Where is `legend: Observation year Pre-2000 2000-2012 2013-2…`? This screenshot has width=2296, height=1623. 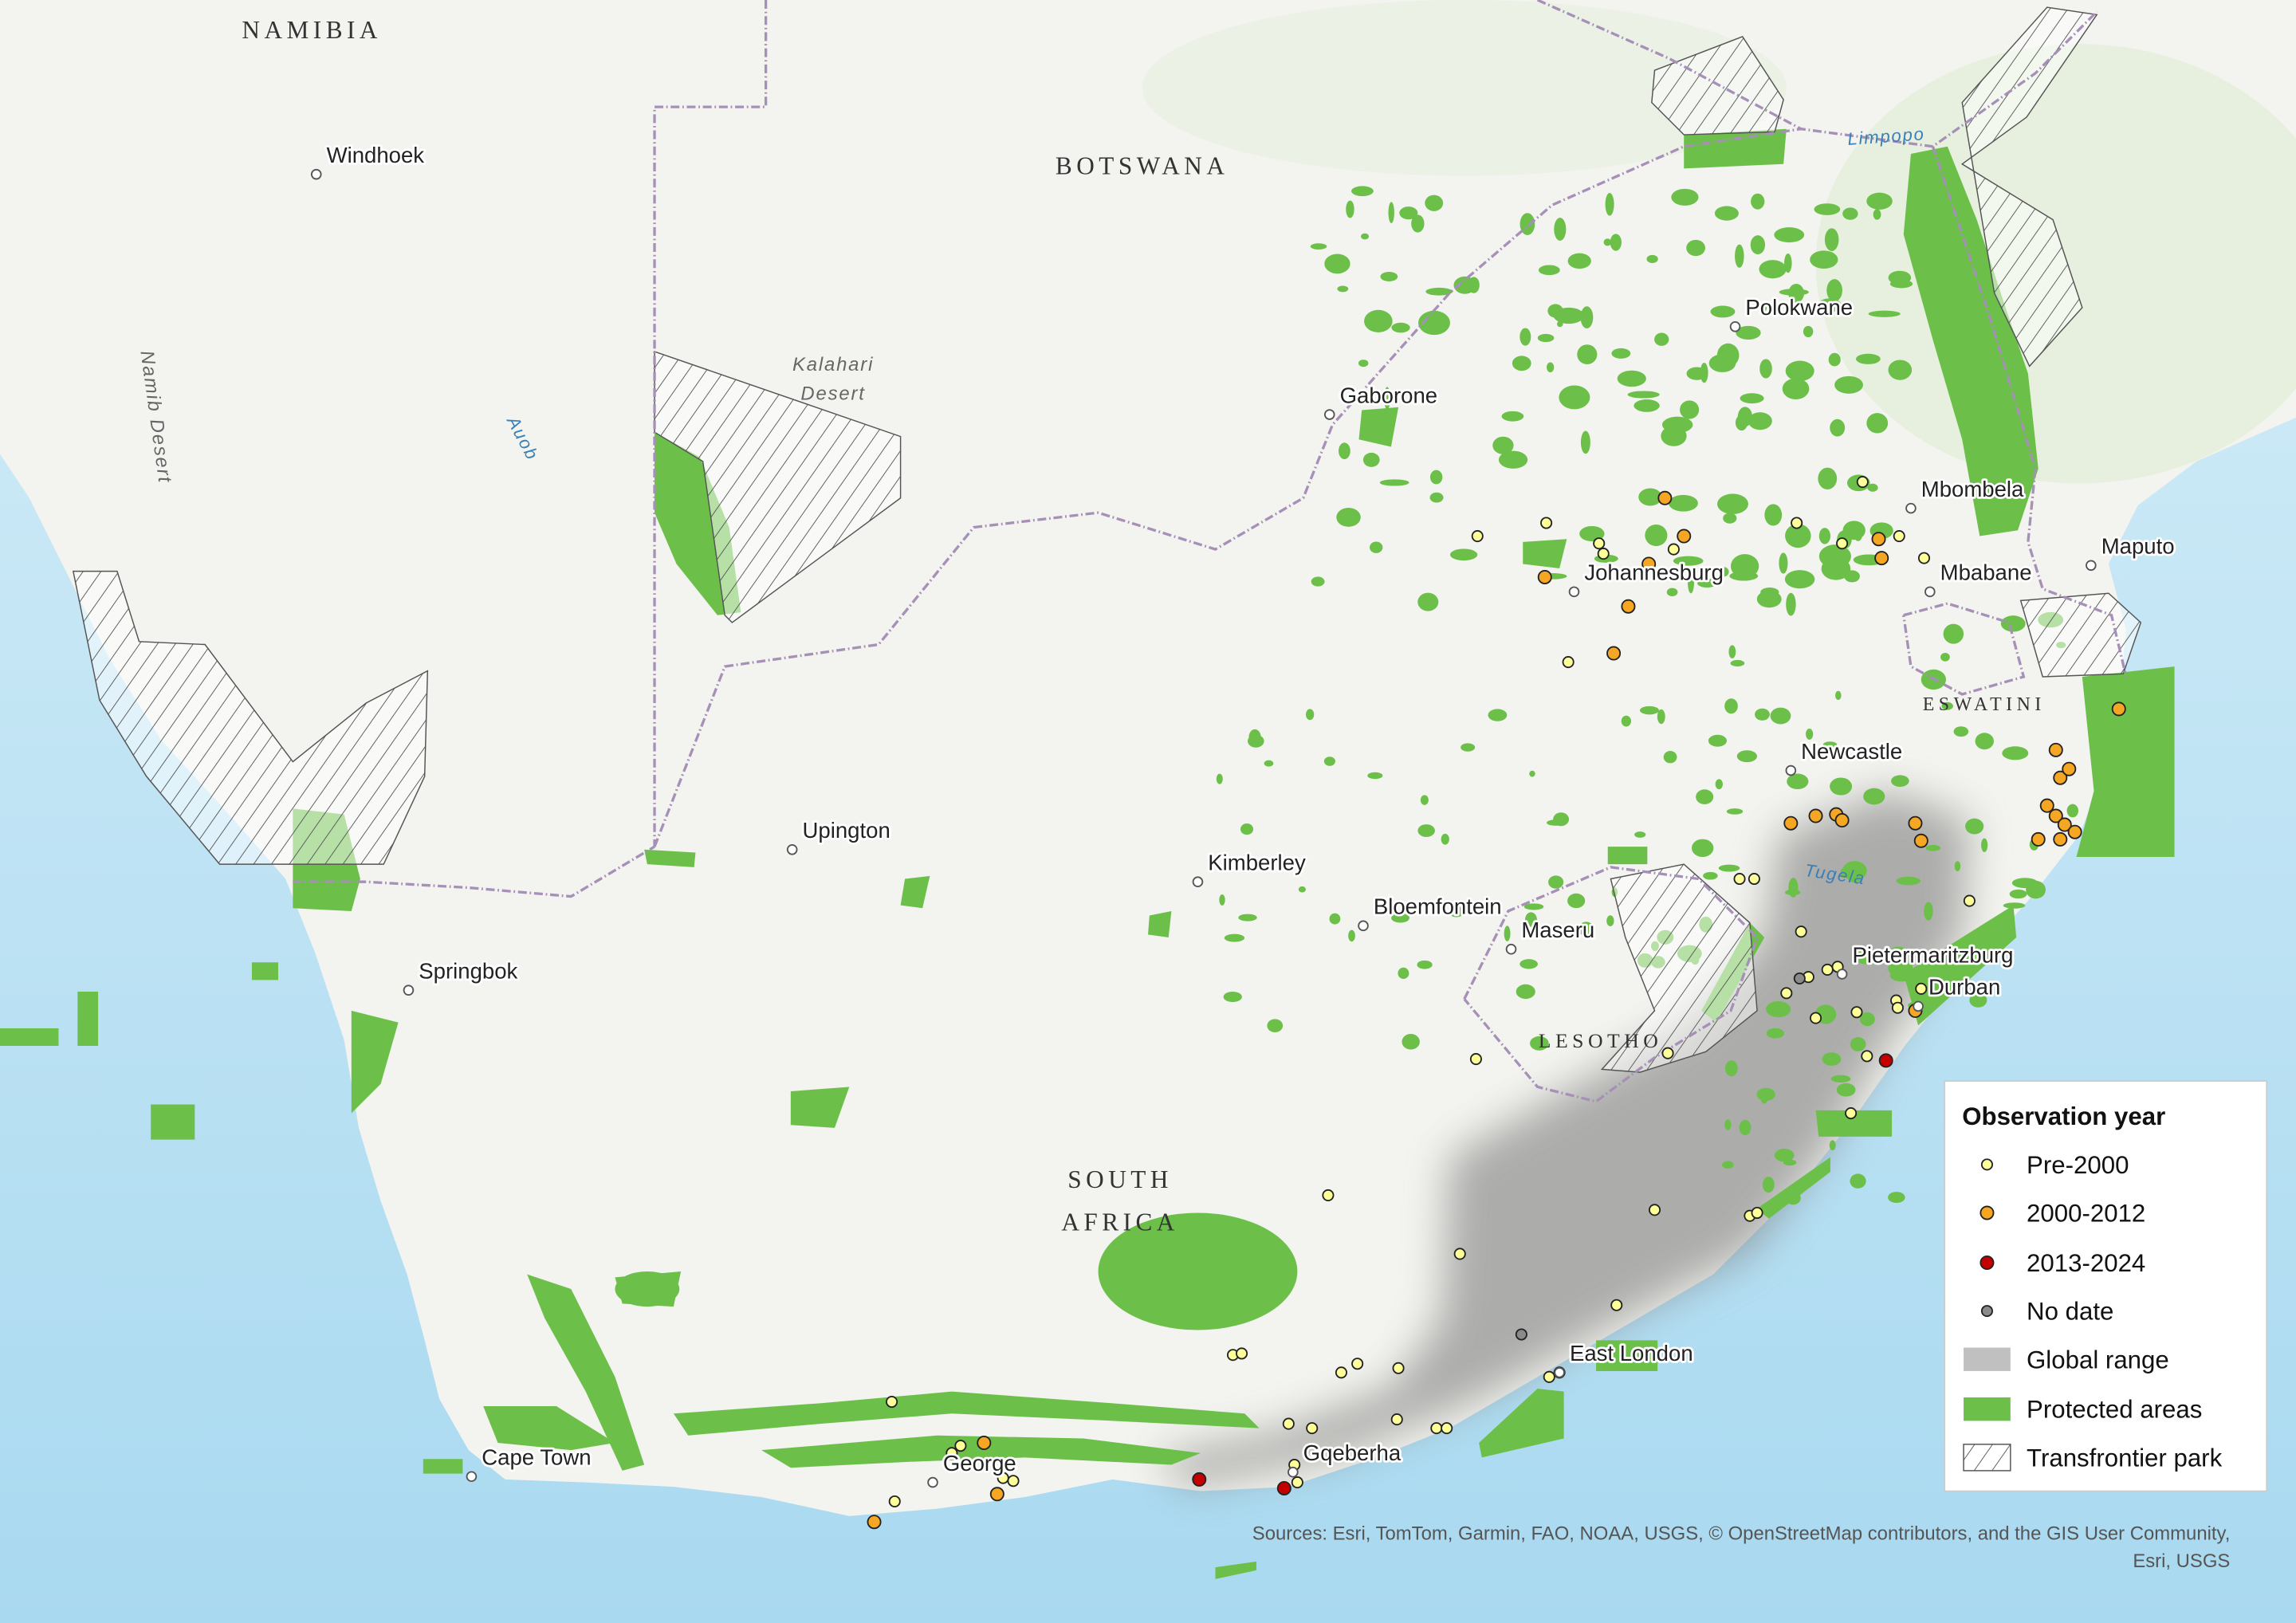
legend: Observation year Pre-2000 2000-2012 2013-2… is located at coordinates (2106, 1286).